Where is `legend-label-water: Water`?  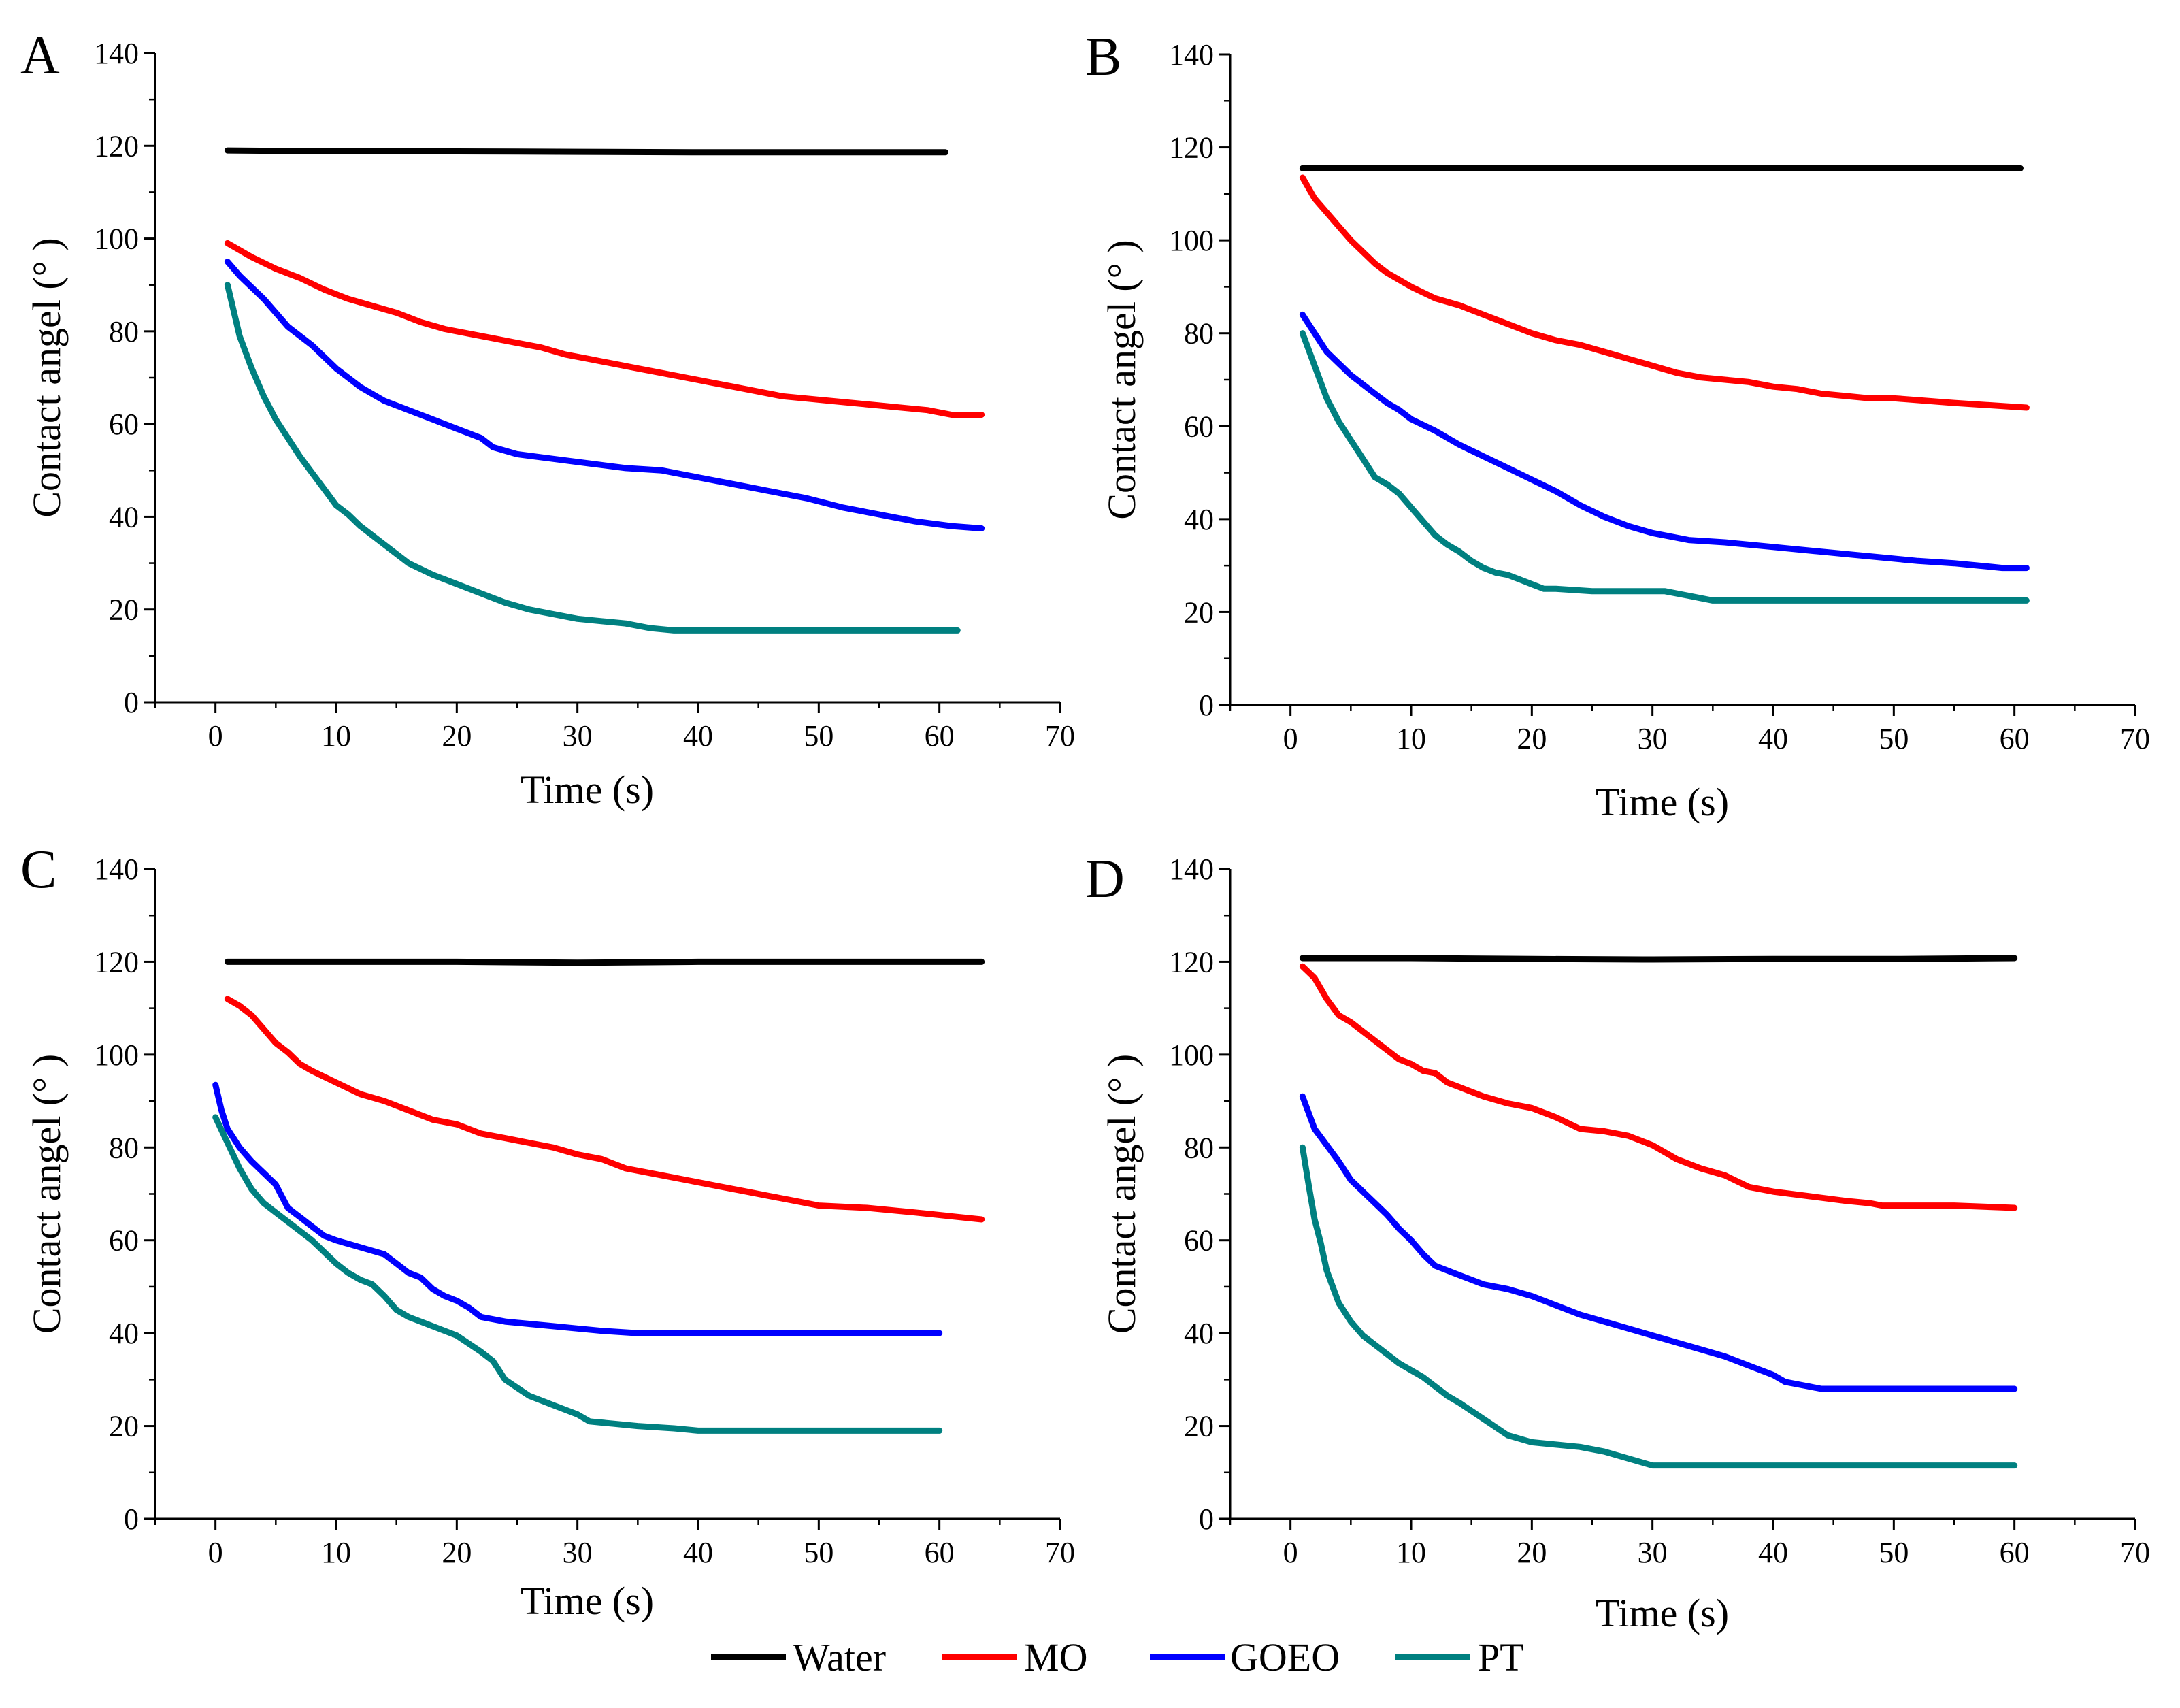
legend-label-water: Water is located at coordinates (839, 1657).